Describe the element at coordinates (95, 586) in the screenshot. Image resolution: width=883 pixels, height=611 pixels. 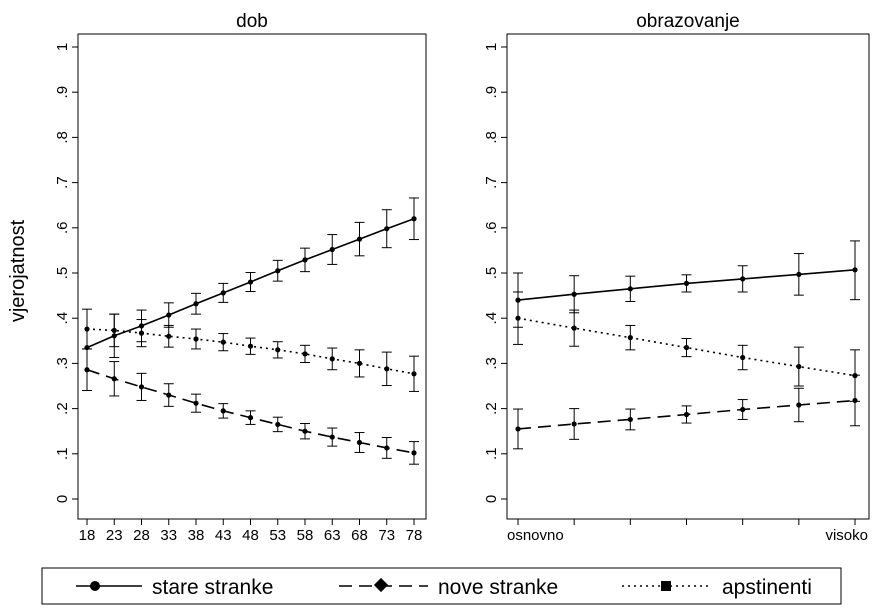
I see `legend-marker-stare-stranke` at that location.